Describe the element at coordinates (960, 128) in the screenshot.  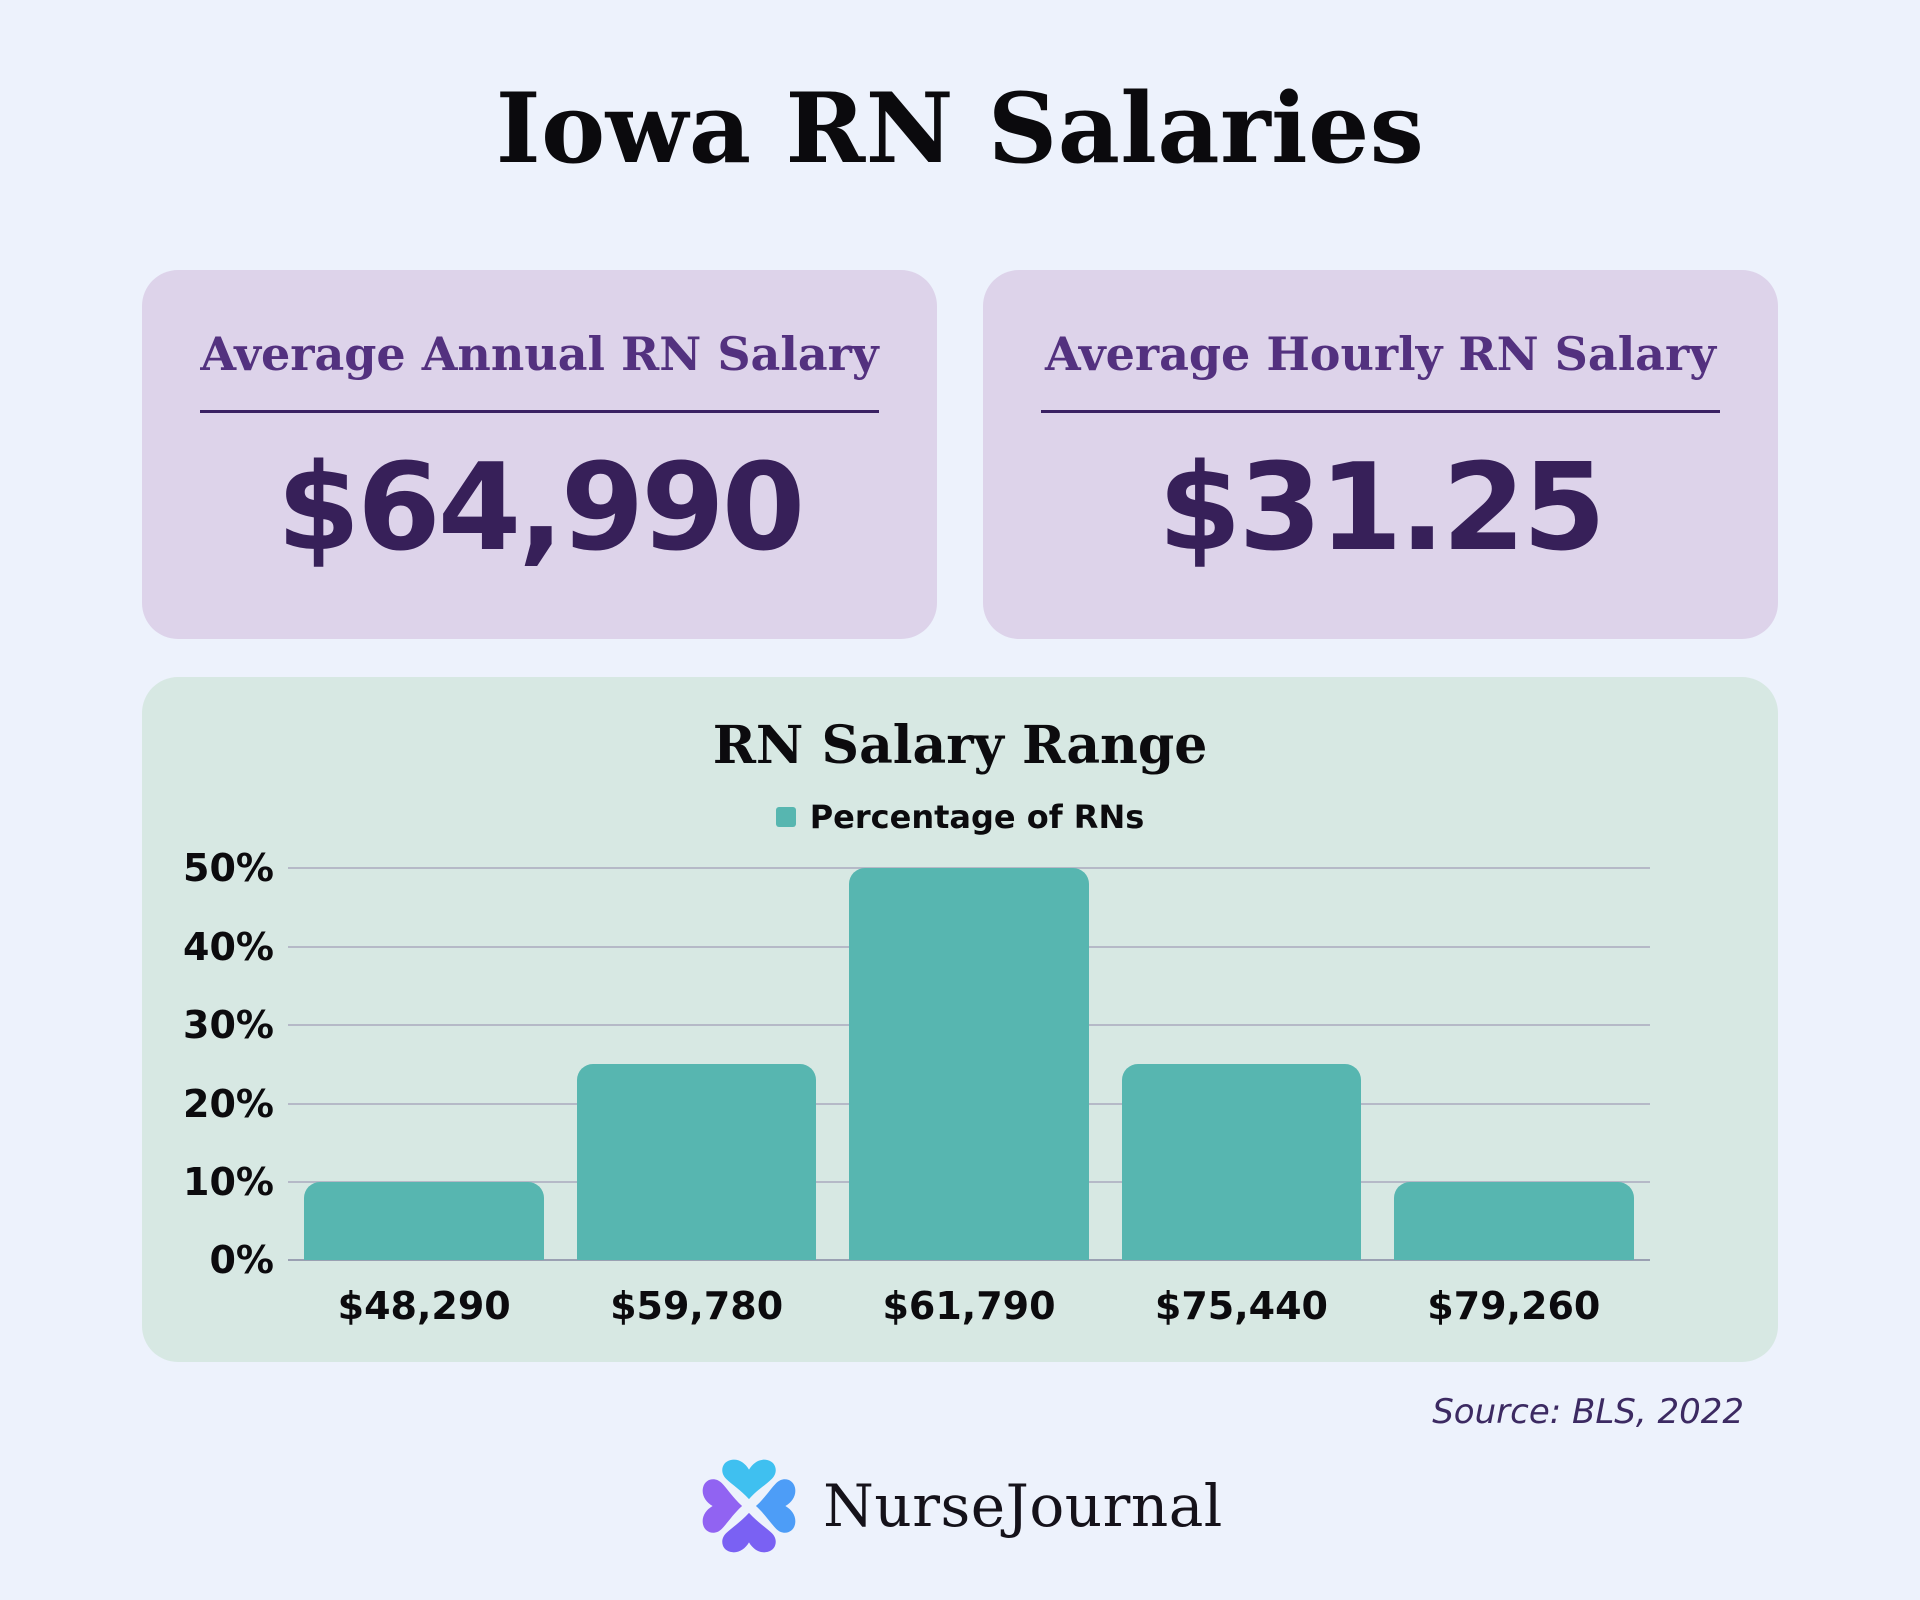
I see `page-title: Iowa RN Salaries` at that location.